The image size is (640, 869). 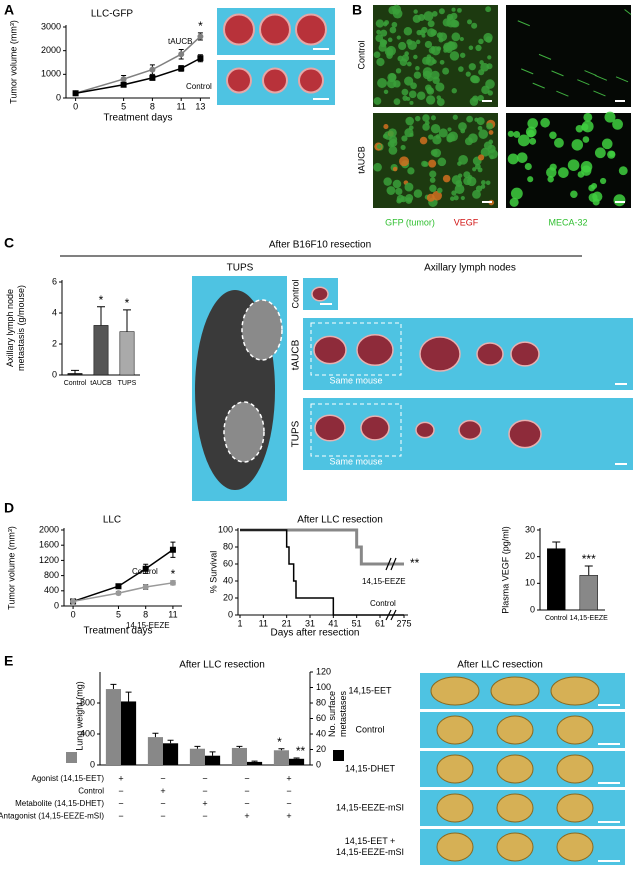 I want to click on group-note: Same mouse, so click(x=355, y=461).